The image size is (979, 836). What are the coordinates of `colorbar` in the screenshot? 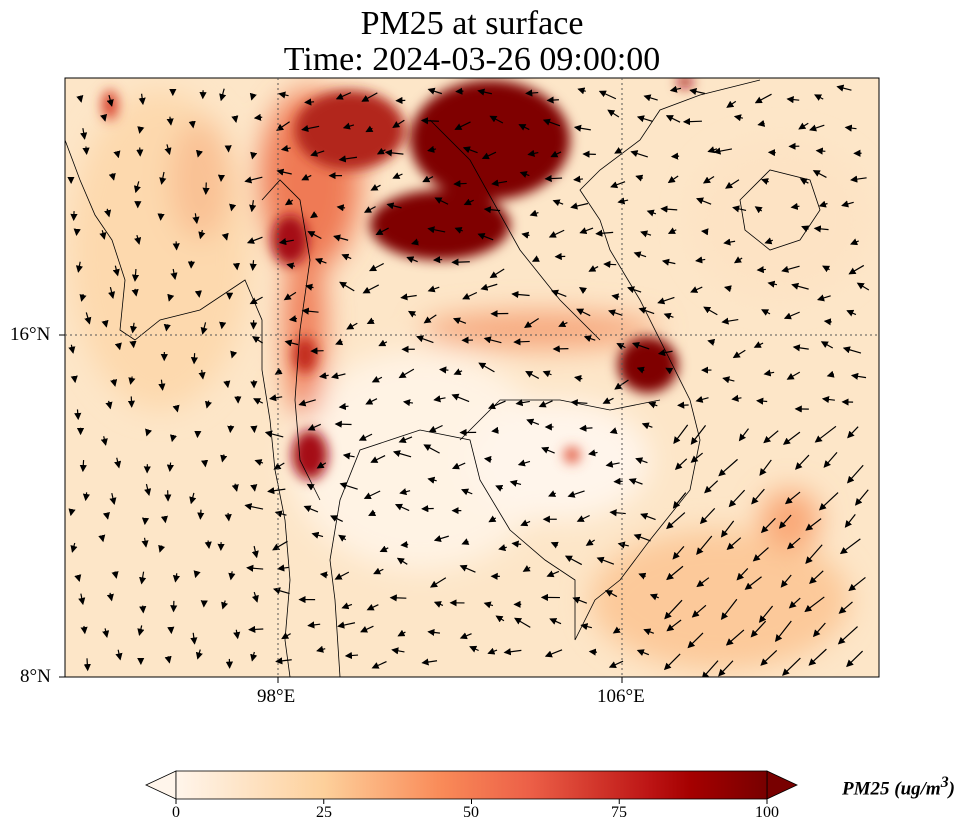 It's located at (471, 787).